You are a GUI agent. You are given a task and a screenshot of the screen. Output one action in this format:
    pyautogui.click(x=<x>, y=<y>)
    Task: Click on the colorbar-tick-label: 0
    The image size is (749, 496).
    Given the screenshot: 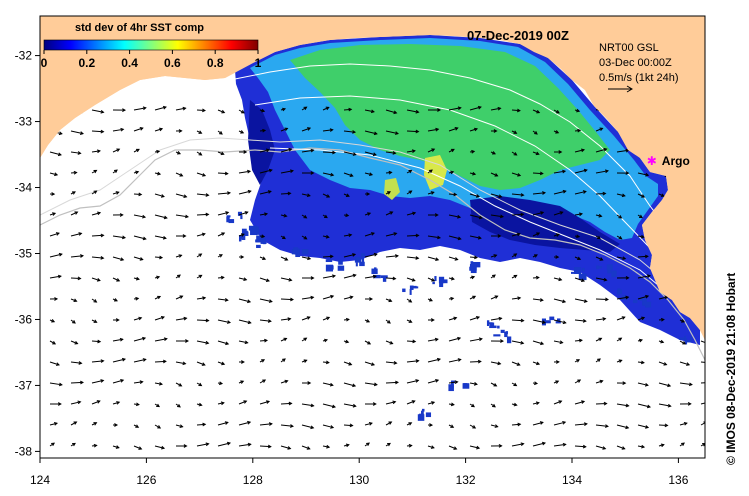 What is the action you would take?
    pyautogui.click(x=44, y=63)
    